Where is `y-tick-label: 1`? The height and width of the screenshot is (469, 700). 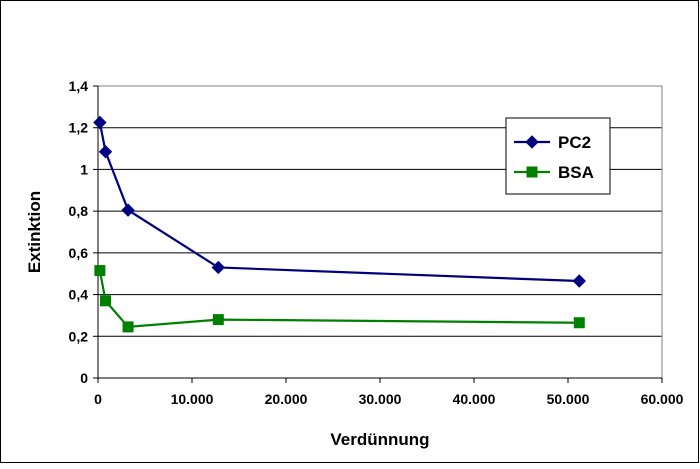 y-tick-label: 1 is located at coordinates (84, 169).